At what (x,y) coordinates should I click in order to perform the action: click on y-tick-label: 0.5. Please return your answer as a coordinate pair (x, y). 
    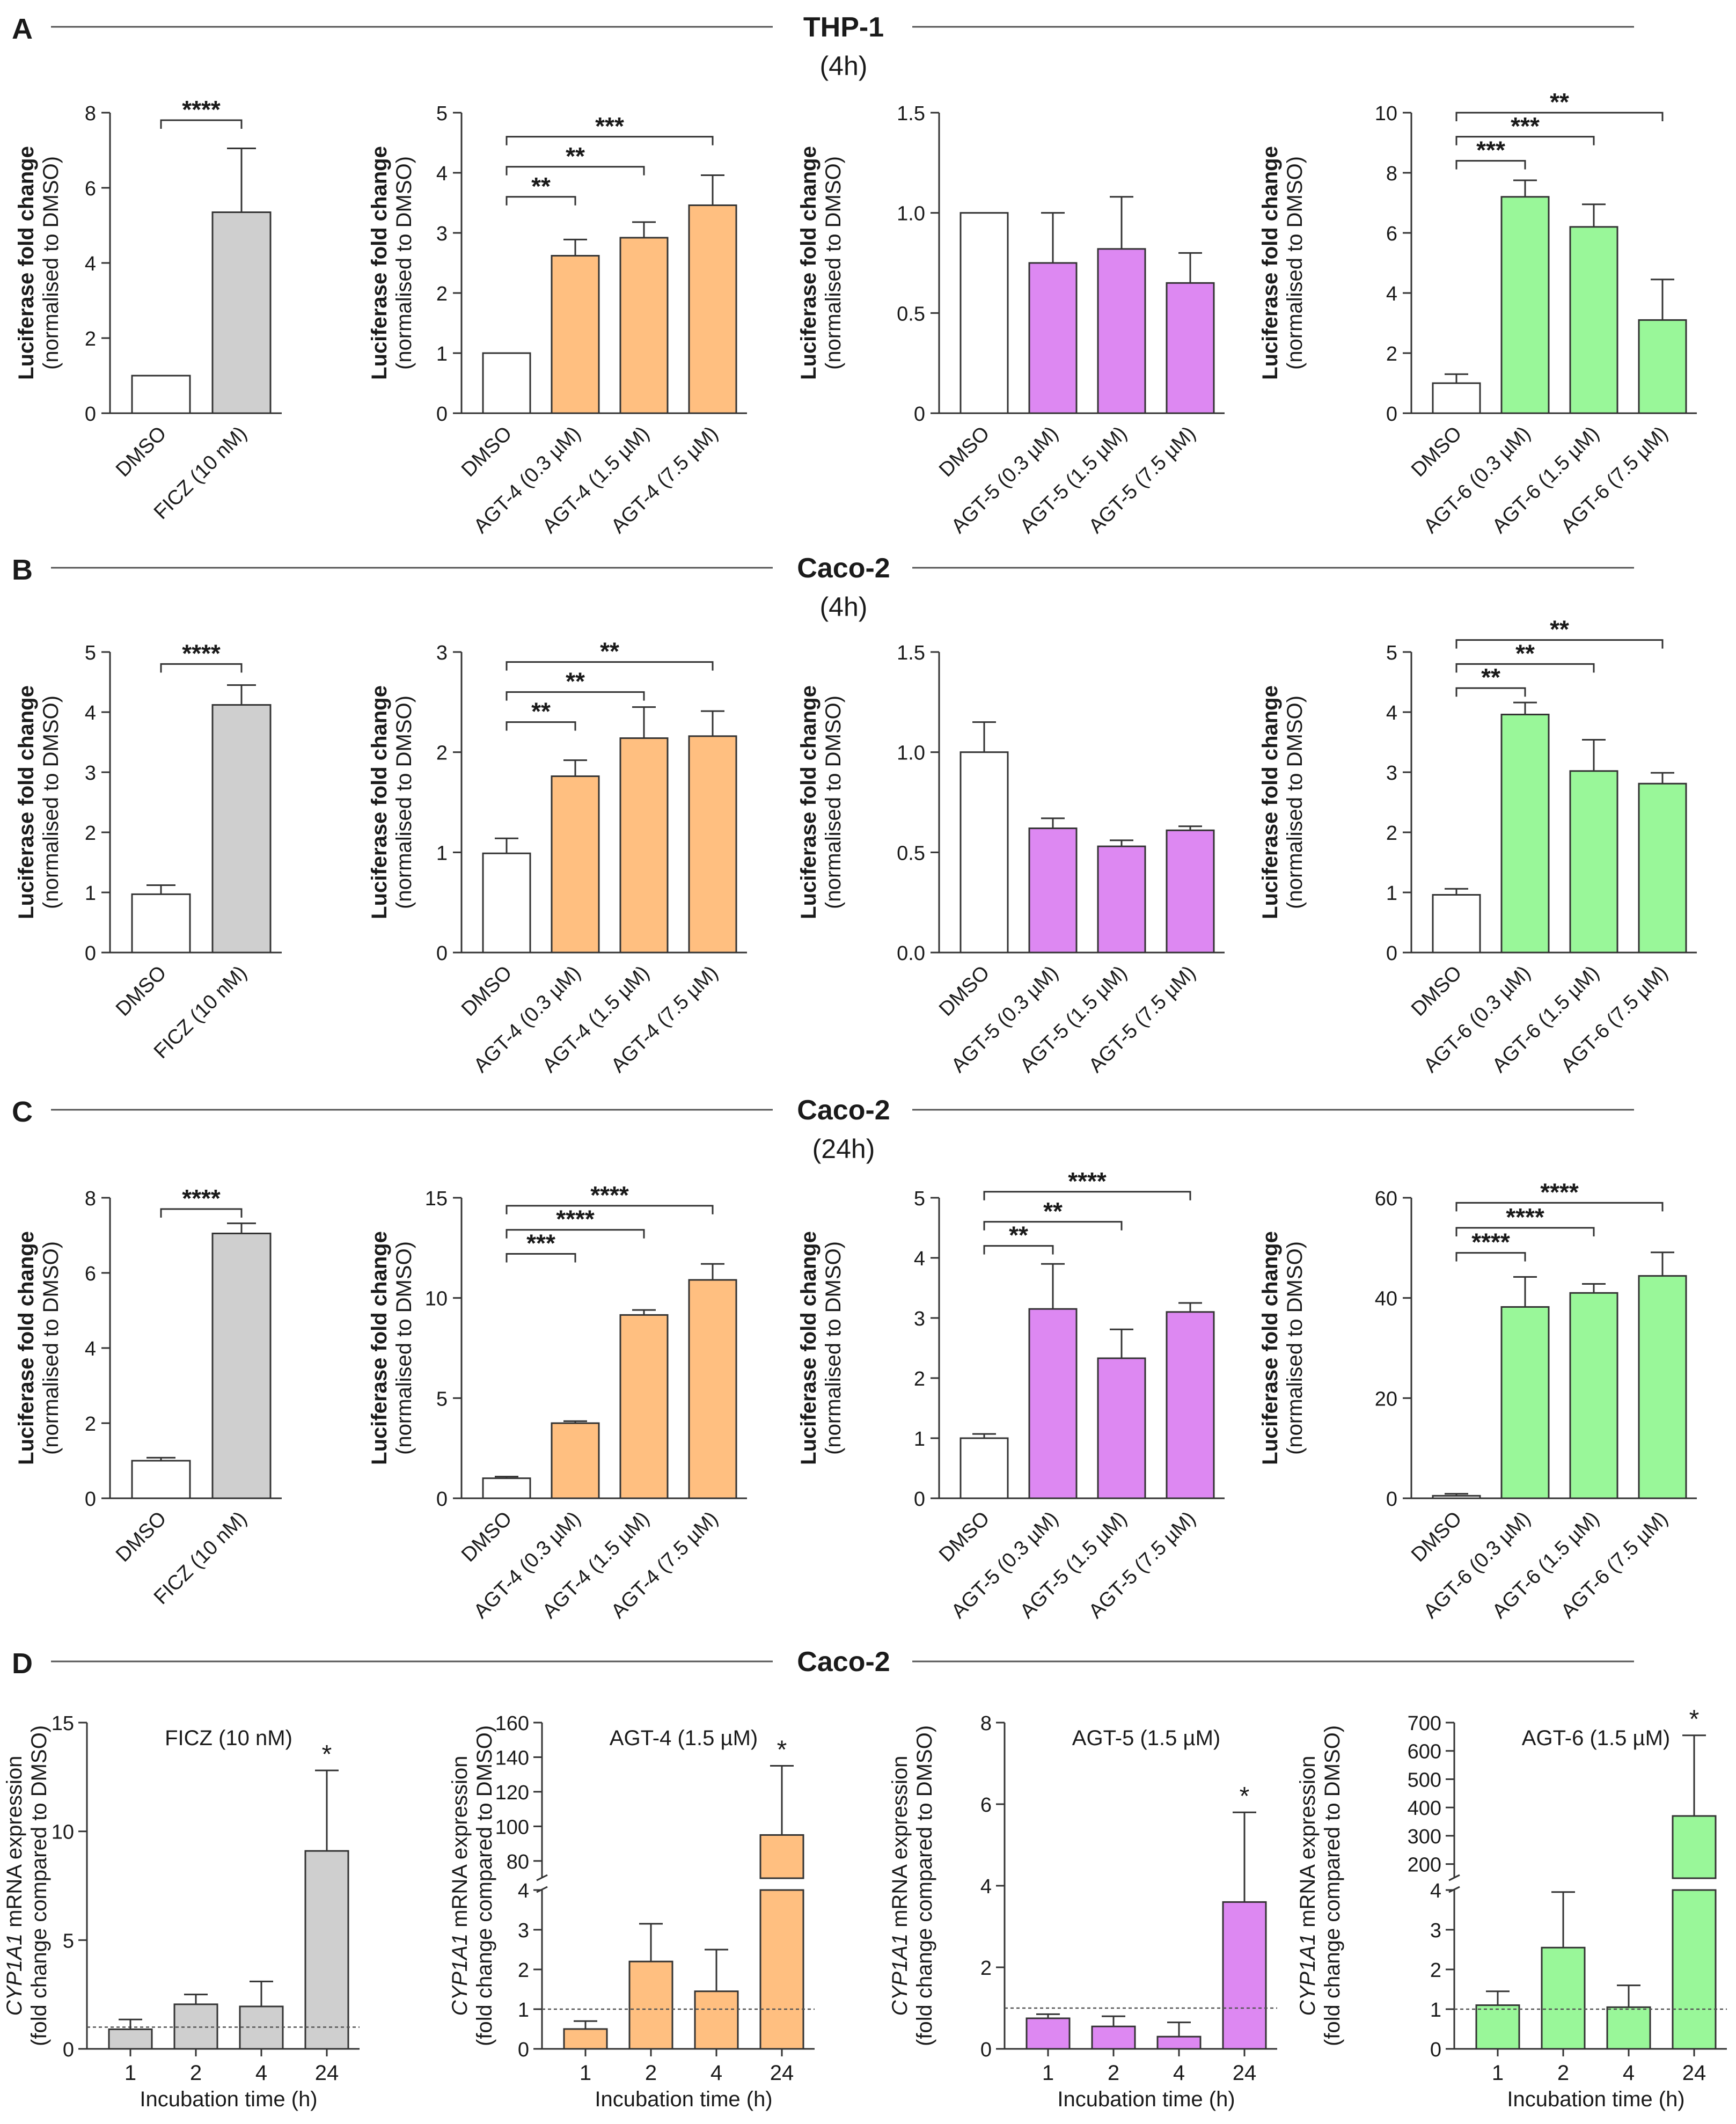
    Looking at the image, I should click on (911, 853).